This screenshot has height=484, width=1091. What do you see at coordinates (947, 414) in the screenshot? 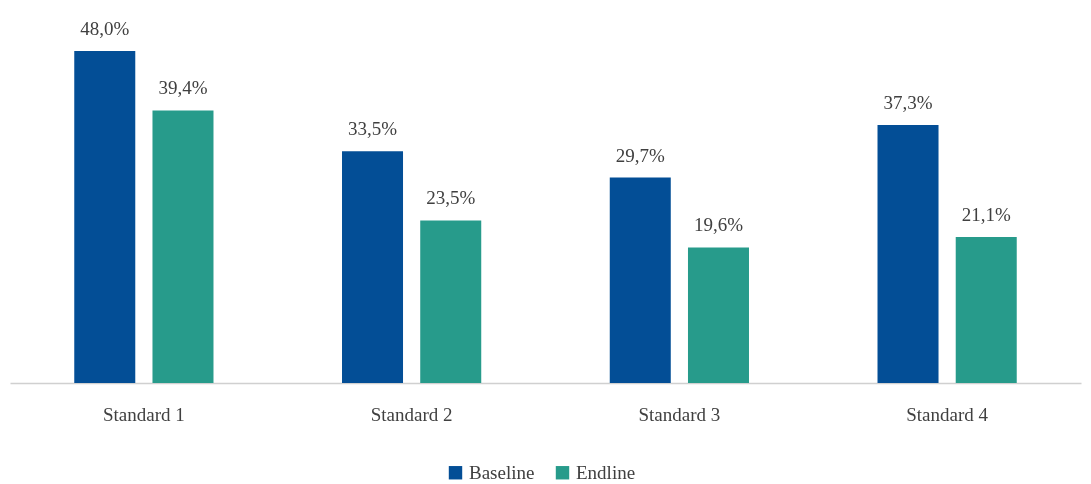
I see `x-tick-label: Standard 4` at bounding box center [947, 414].